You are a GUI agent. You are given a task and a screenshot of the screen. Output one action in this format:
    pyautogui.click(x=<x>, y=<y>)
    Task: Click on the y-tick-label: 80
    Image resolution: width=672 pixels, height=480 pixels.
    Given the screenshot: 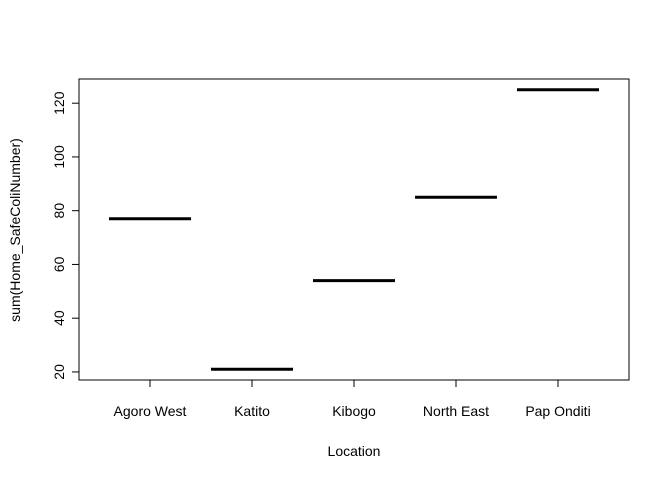 What is the action you would take?
    pyautogui.click(x=59, y=211)
    